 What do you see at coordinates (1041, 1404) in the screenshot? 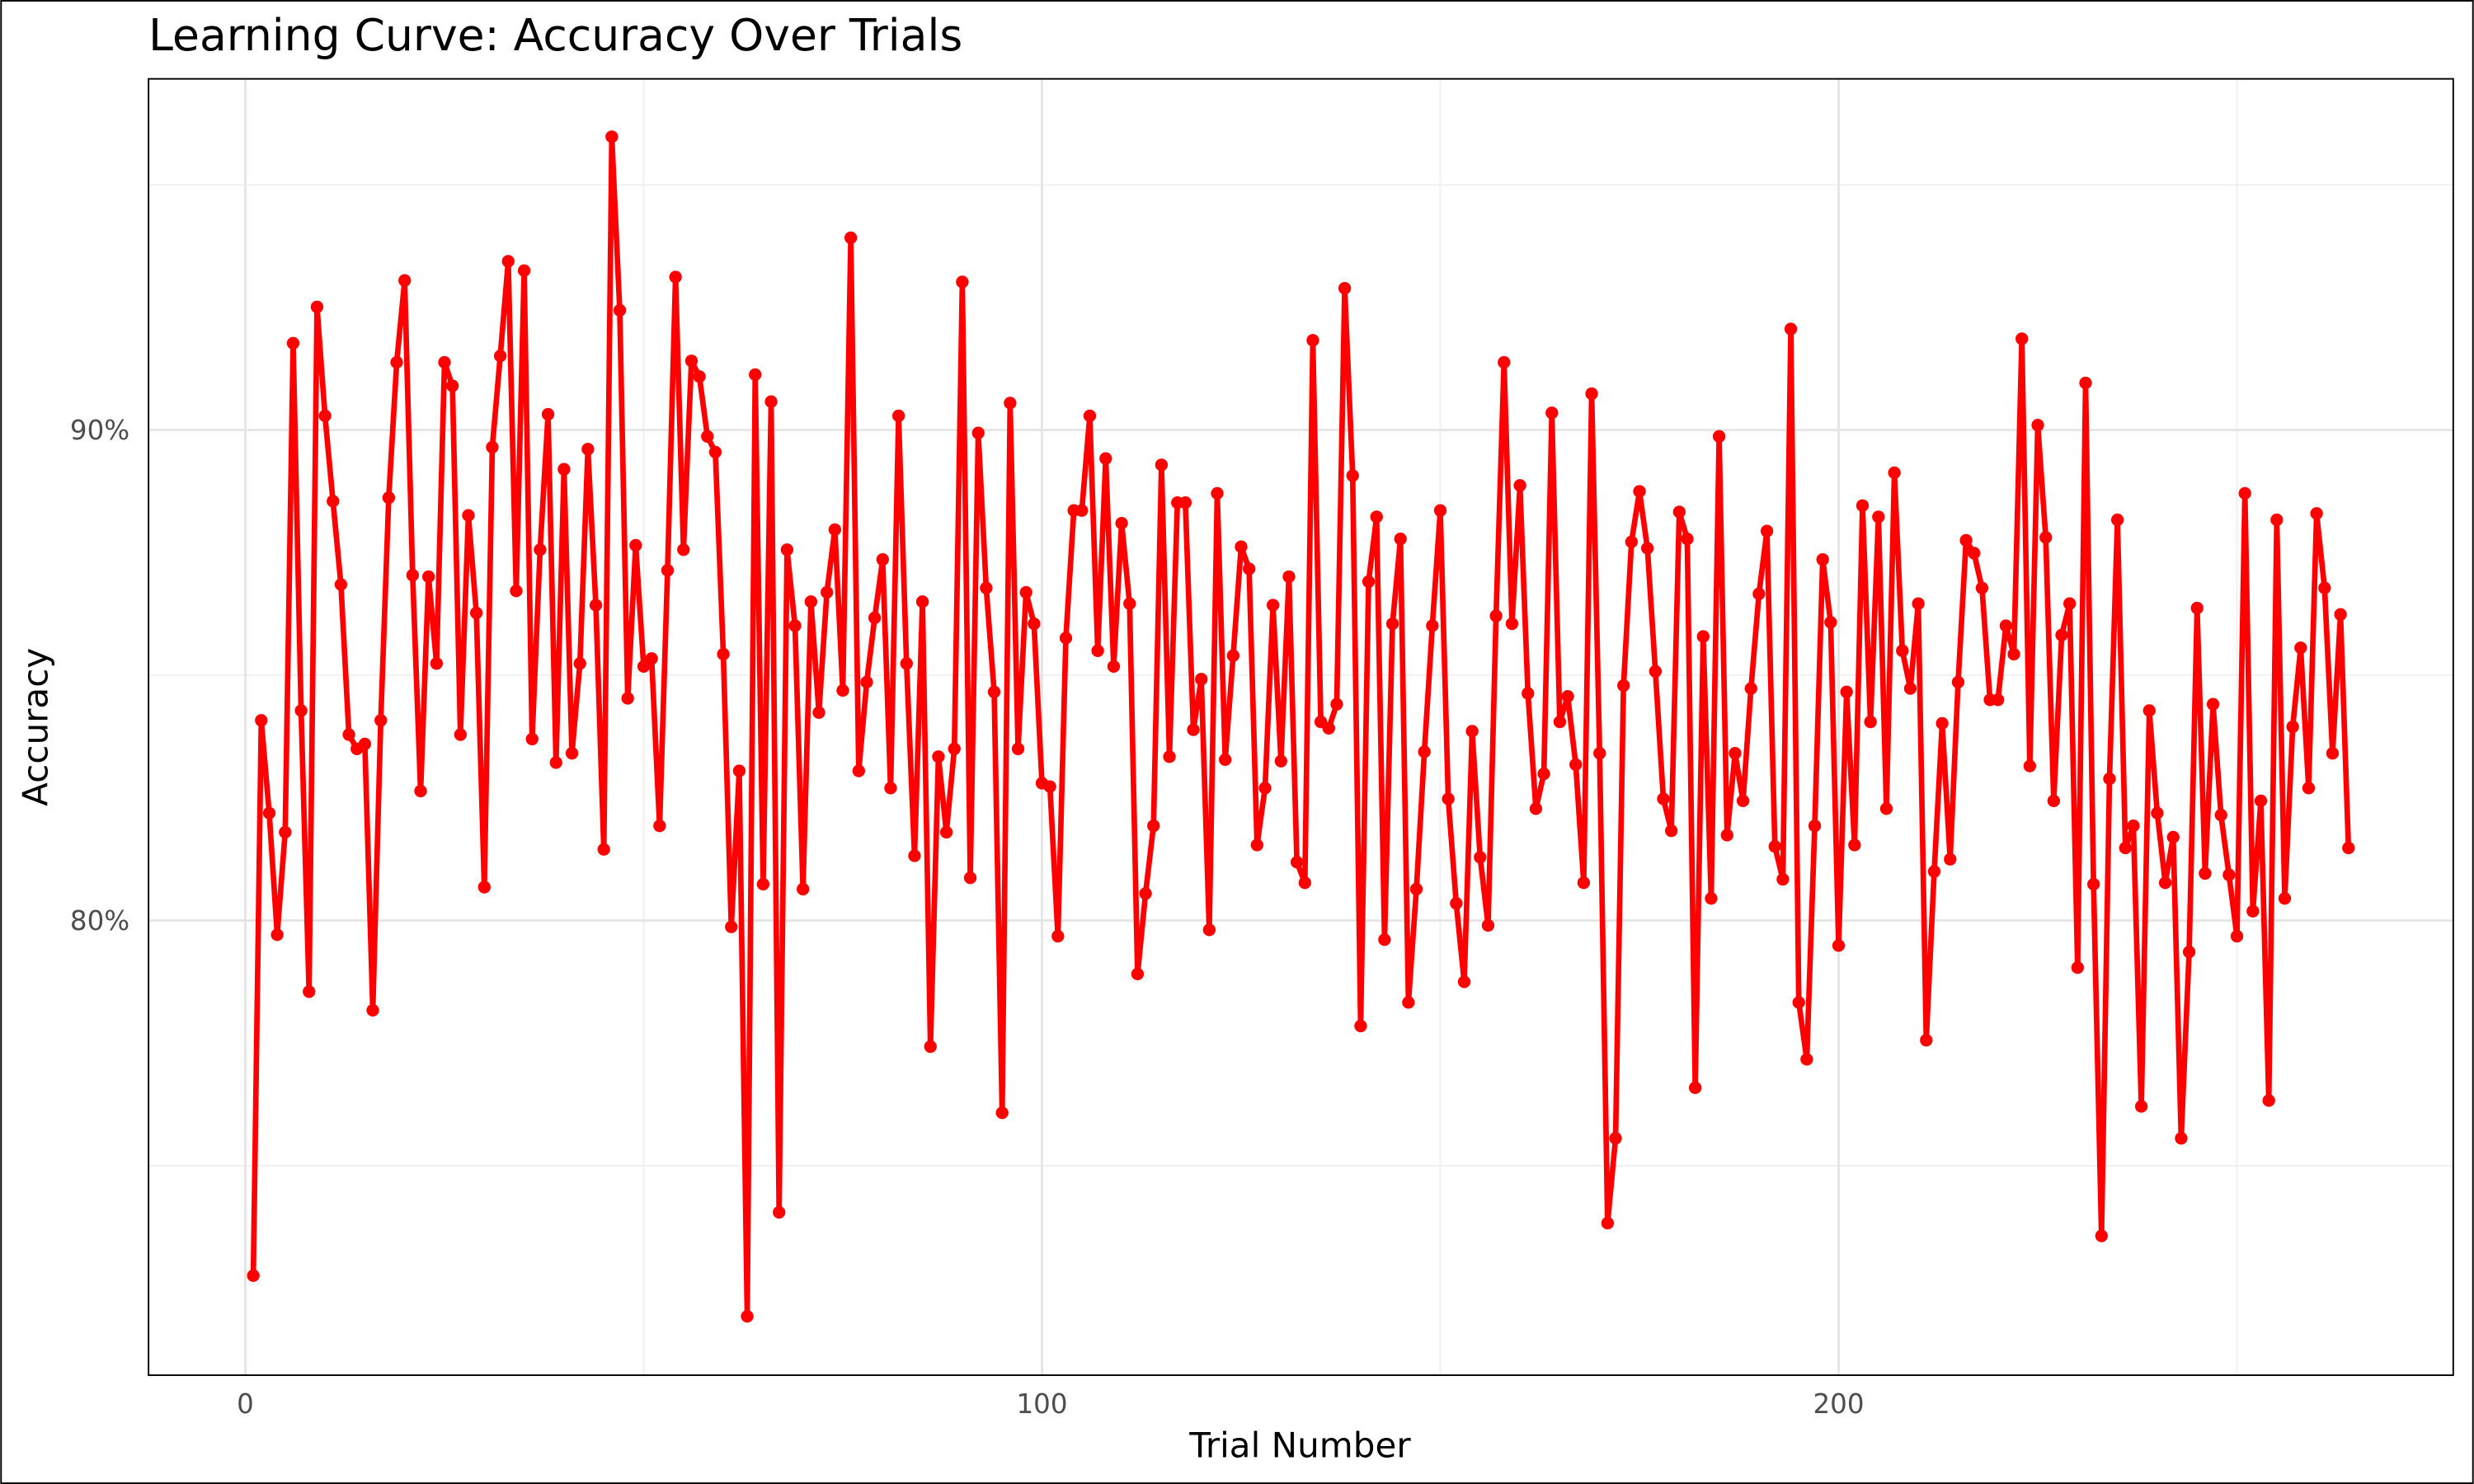
I see `x-tick-label: 100` at bounding box center [1041, 1404].